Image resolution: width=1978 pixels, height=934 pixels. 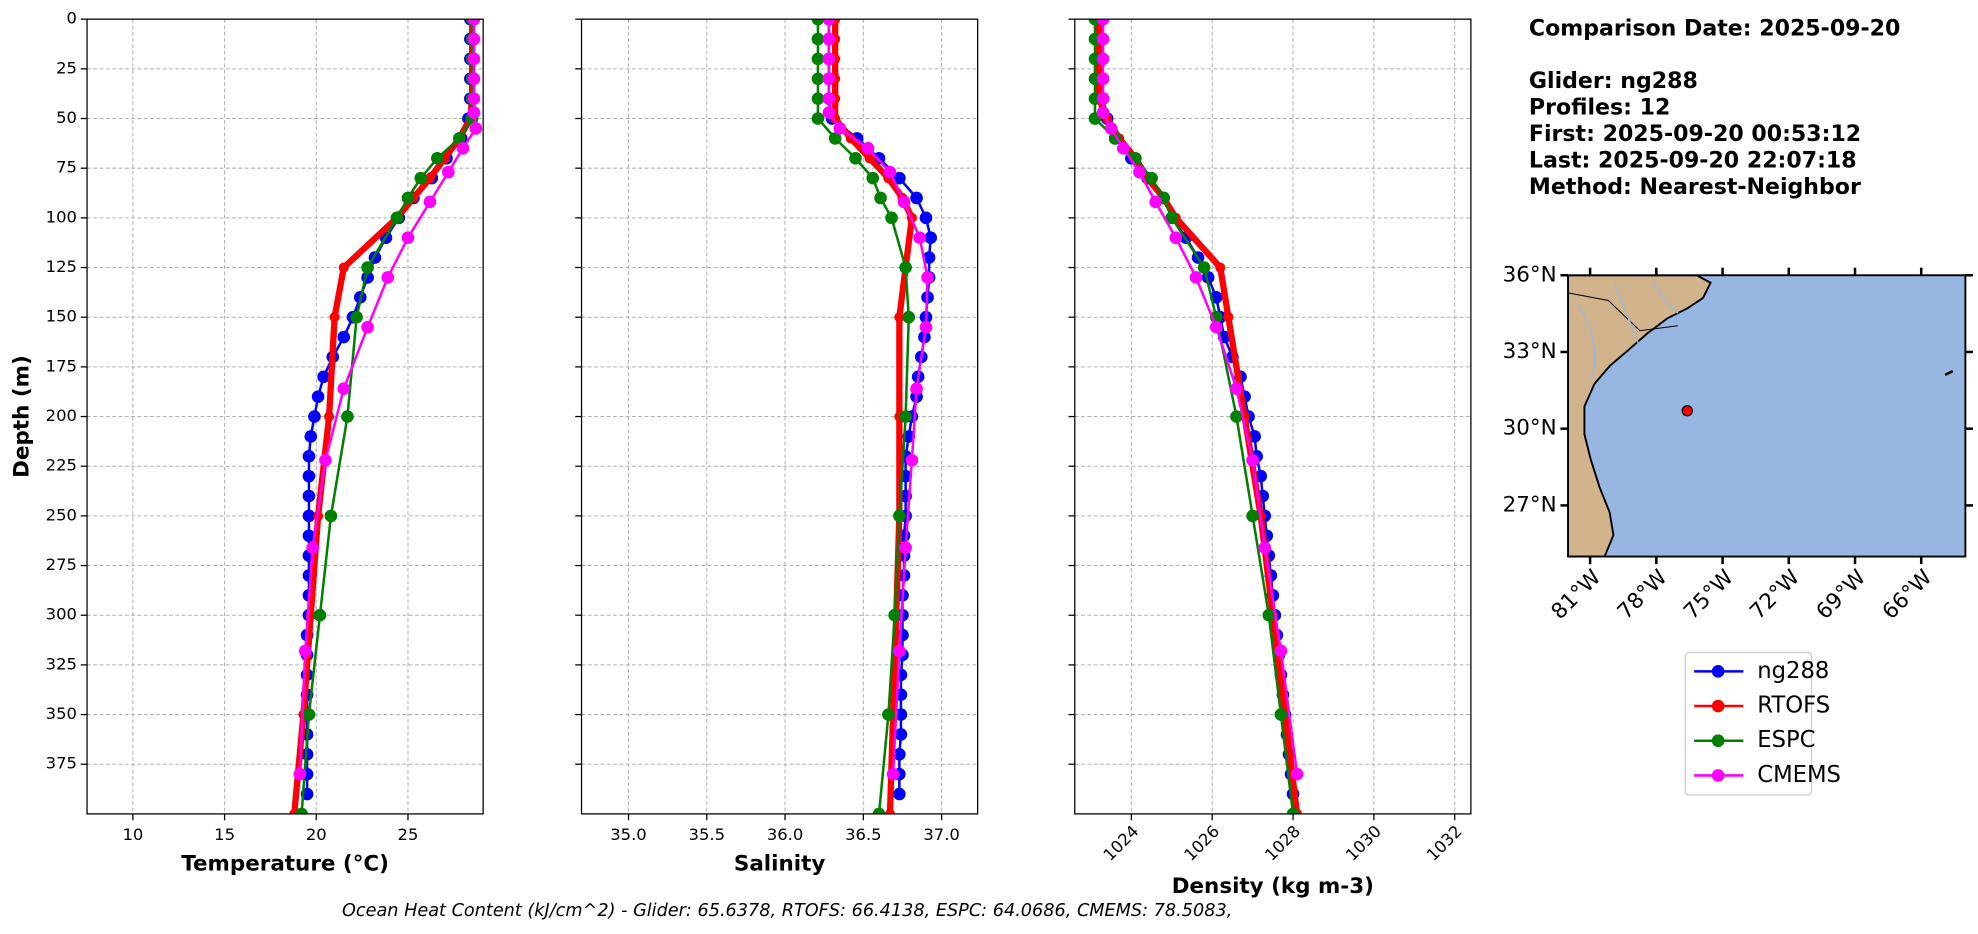 What do you see at coordinates (1273, 886) in the screenshot?
I see `x-axis-label: Density (kg m-3)` at bounding box center [1273, 886].